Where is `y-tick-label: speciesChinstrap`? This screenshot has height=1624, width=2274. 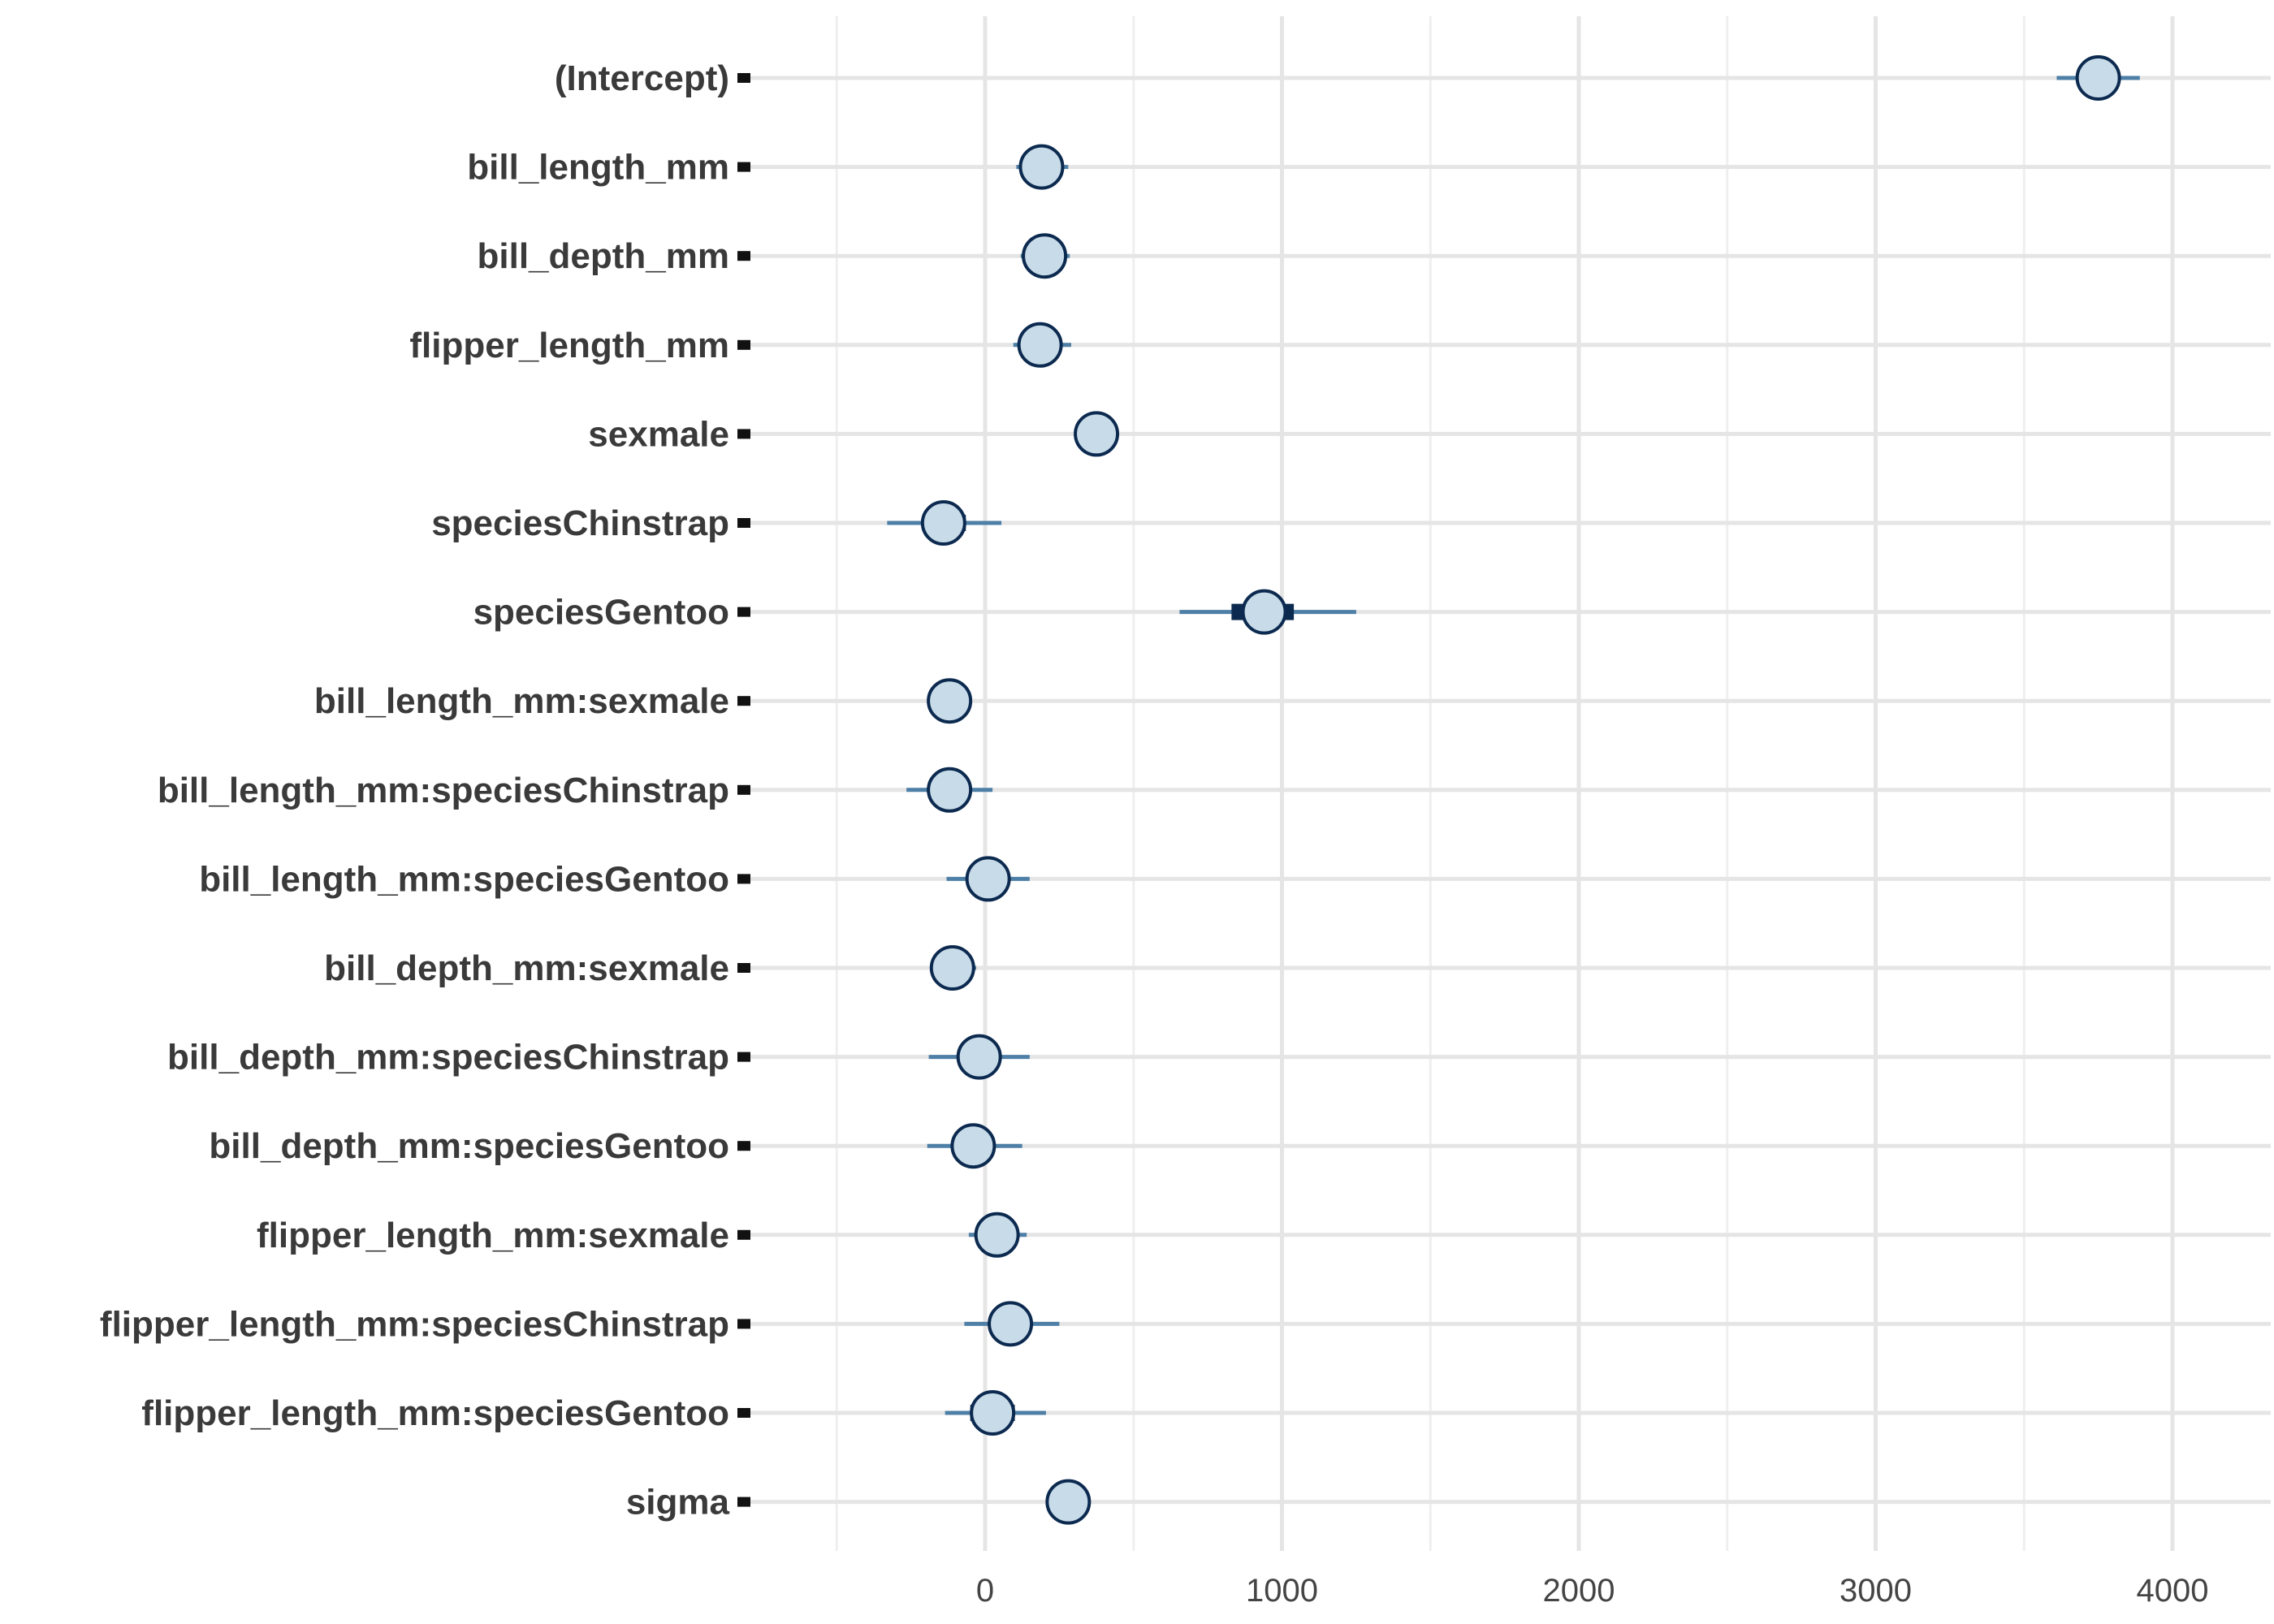
y-tick-label: speciesChinstrap is located at coordinates (580, 523).